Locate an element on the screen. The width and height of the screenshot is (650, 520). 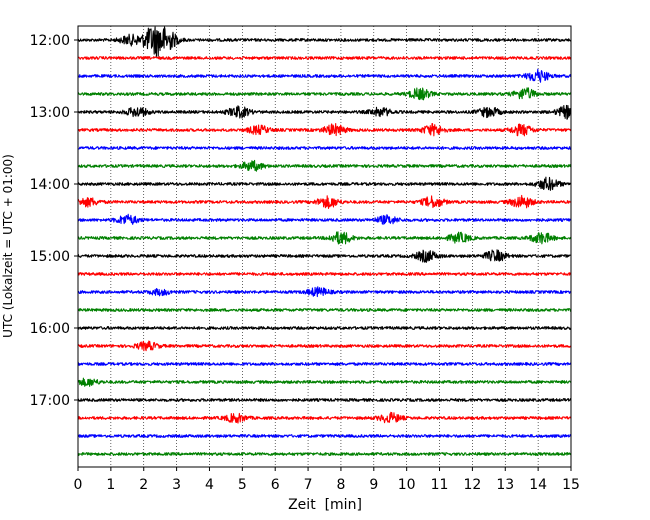
x-tick-label: 14 is located at coordinates (538, 485).